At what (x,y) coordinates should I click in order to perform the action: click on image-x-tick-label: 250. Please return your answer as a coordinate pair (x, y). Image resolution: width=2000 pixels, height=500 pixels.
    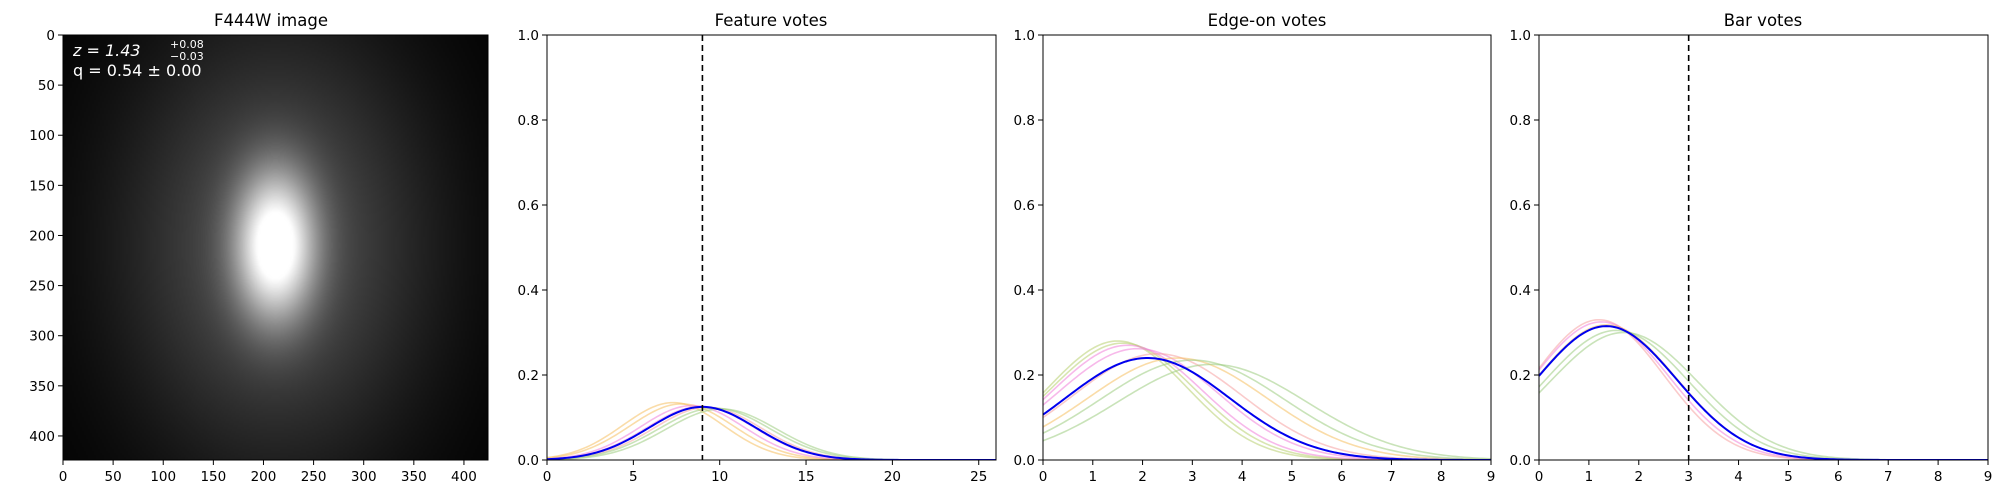
    Looking at the image, I should click on (314, 477).